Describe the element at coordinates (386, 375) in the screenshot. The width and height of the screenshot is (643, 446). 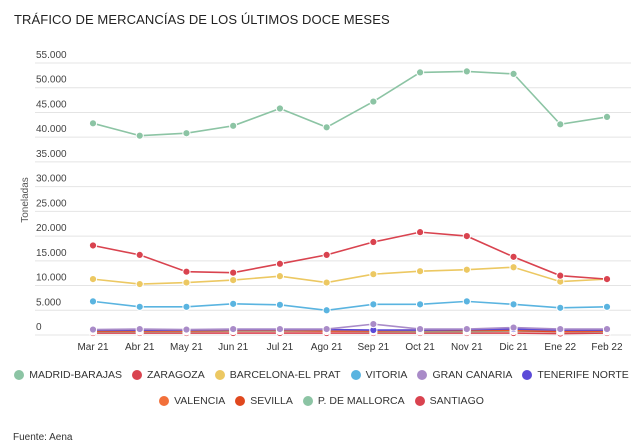
I see `legend-label: VITORIA` at that location.